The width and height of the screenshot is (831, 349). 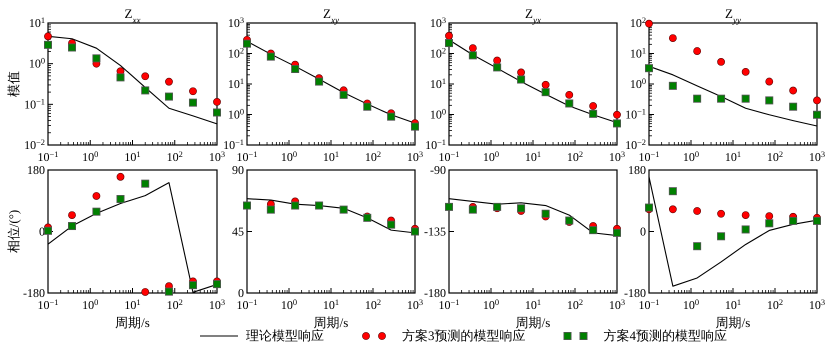 I want to click on y-tick-label: 0, so click(x=241, y=293).